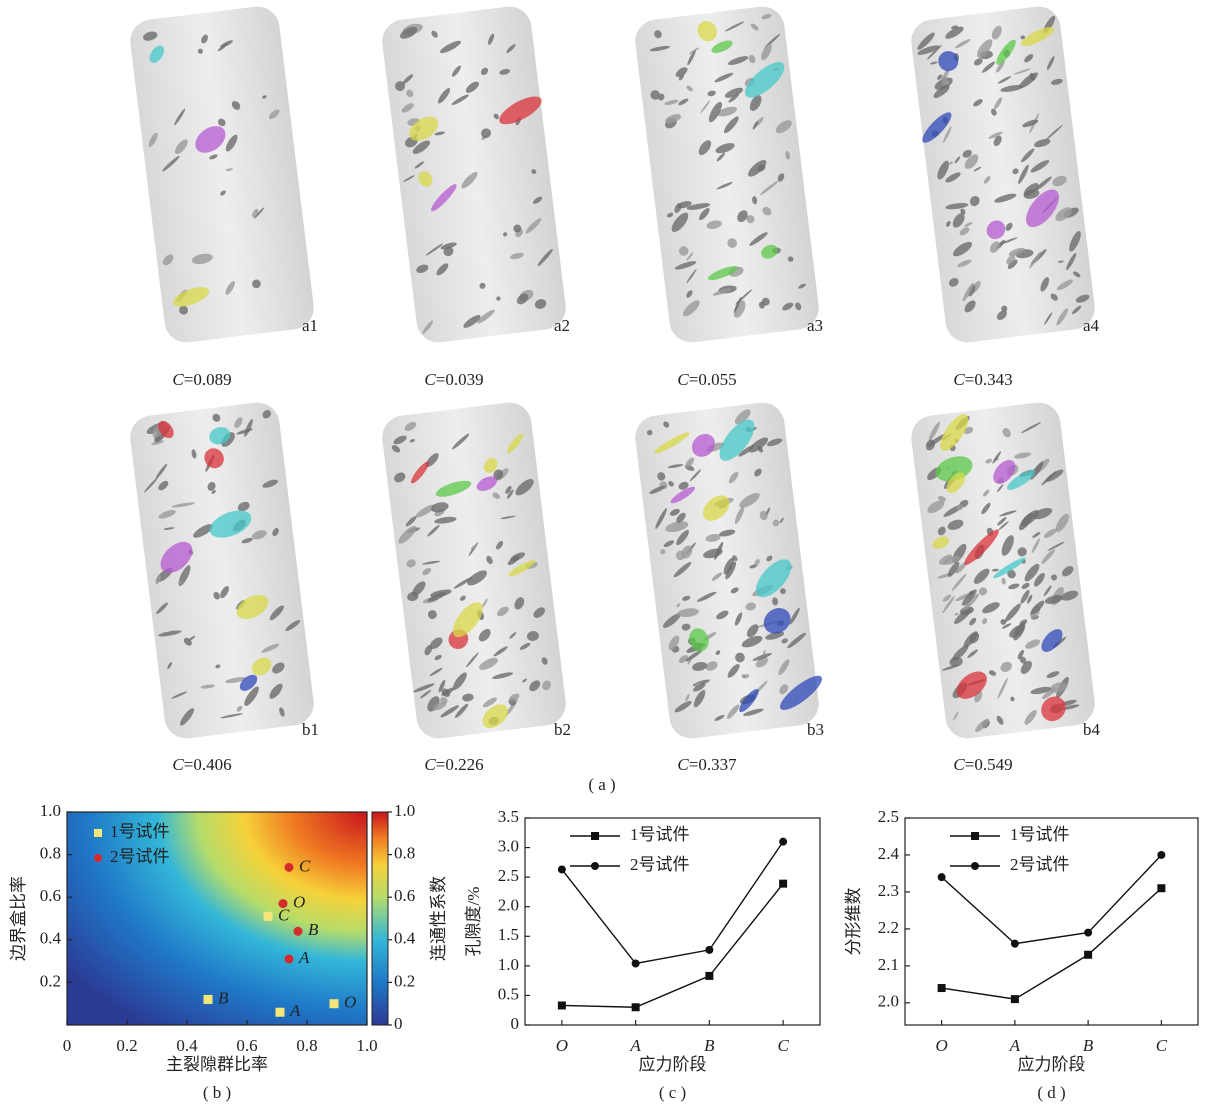  What do you see at coordinates (1051, 921) in the screenshot?
I see `plot-frame` at bounding box center [1051, 921].